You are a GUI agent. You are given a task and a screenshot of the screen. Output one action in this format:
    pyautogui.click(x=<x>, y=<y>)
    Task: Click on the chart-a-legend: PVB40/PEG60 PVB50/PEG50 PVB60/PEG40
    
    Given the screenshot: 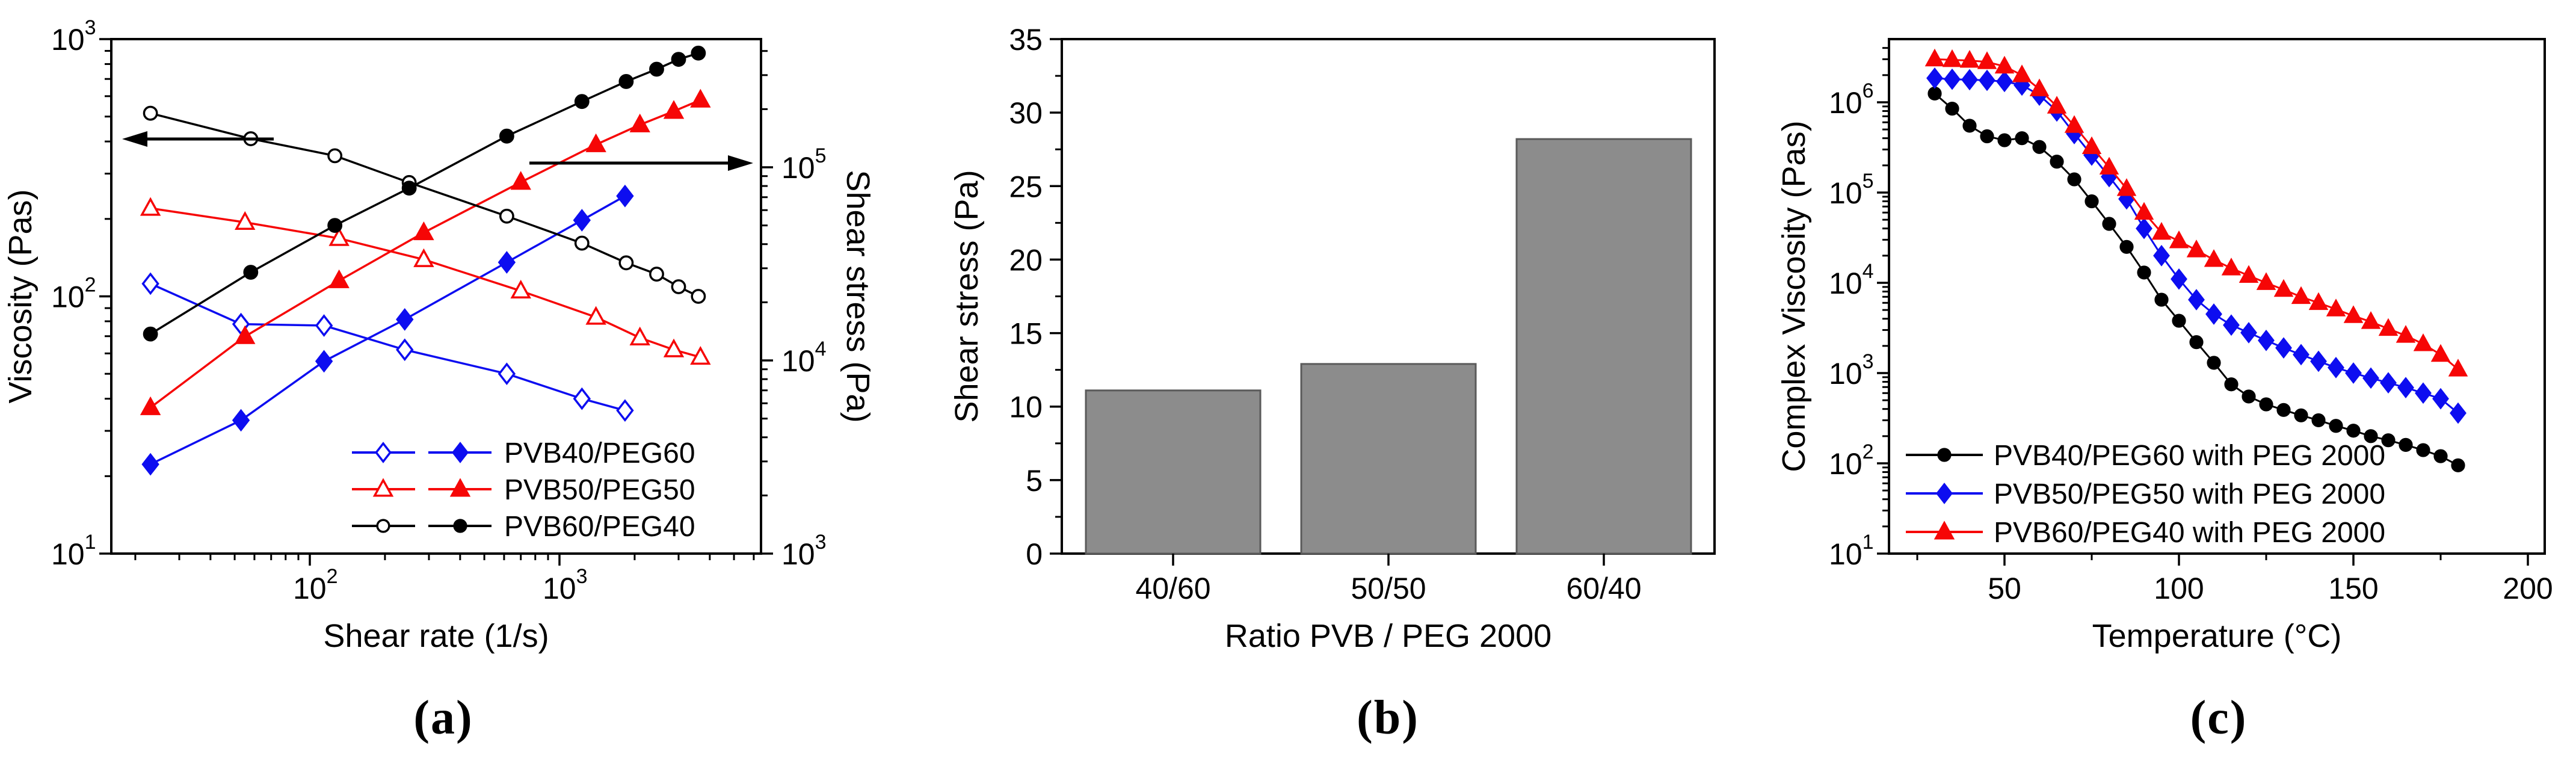 What is the action you would take?
    pyautogui.click(x=523, y=490)
    